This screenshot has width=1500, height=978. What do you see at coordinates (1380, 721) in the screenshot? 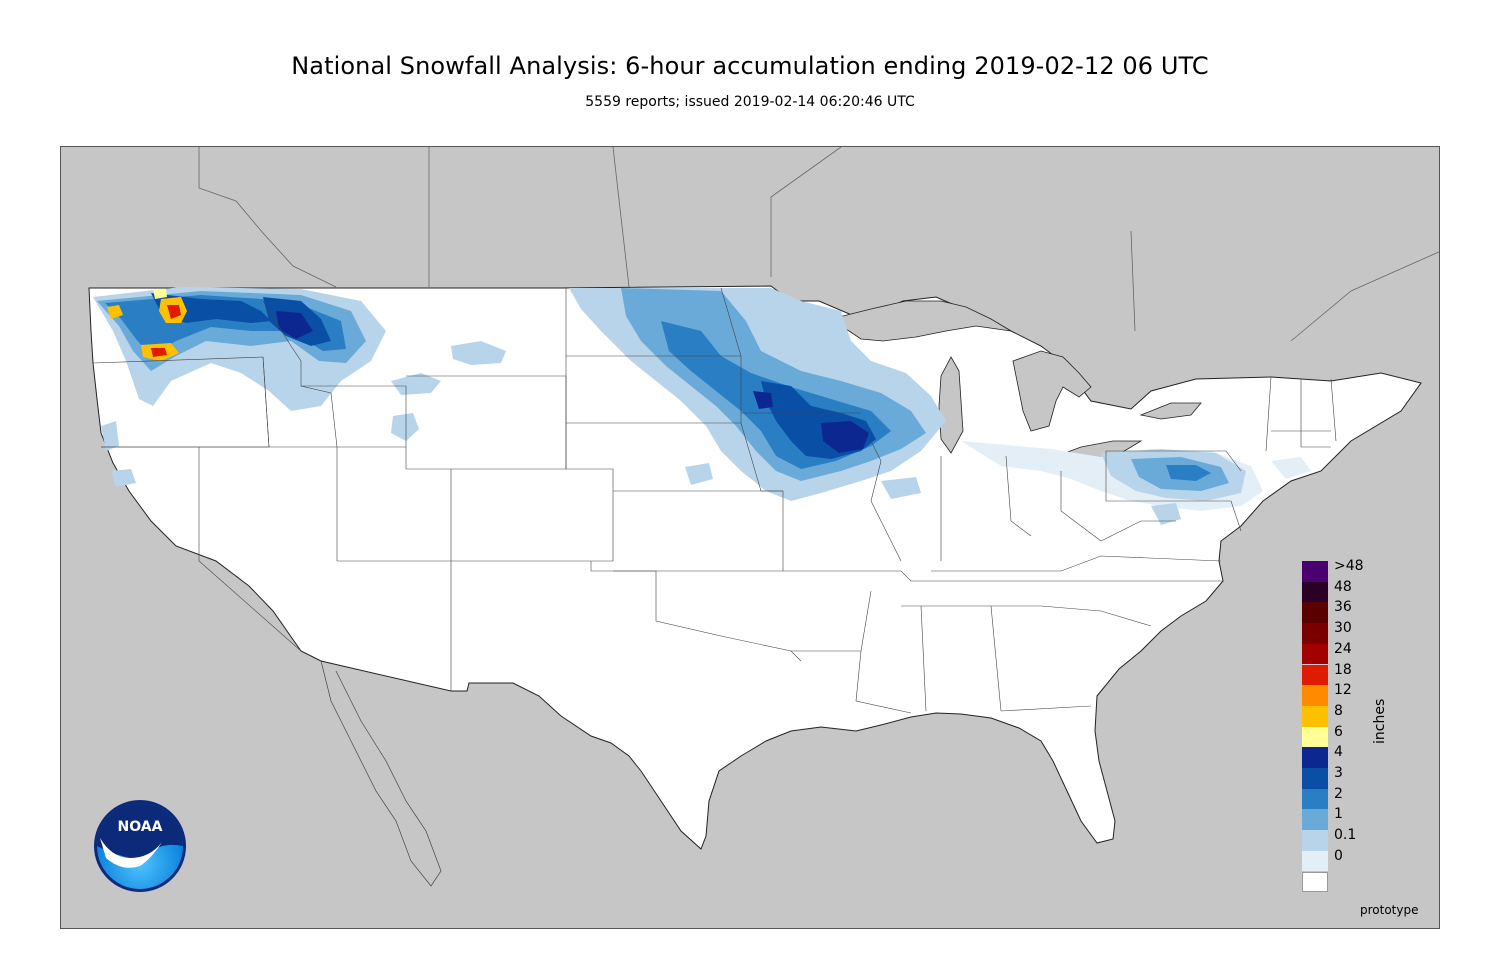
I see `legend-units-label: inches` at bounding box center [1380, 721].